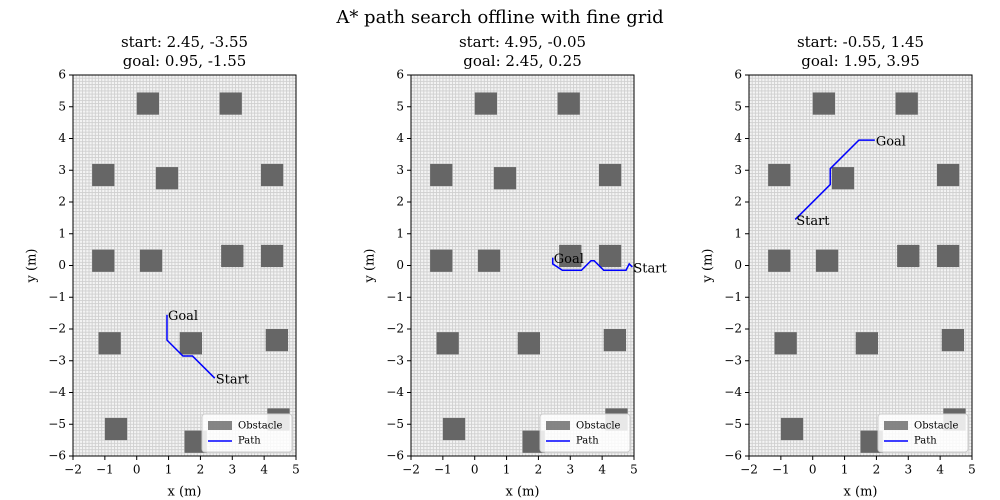 The image size is (1000, 500). Describe the element at coordinates (558, 425) in the screenshot. I see `legend-swatch` at that location.